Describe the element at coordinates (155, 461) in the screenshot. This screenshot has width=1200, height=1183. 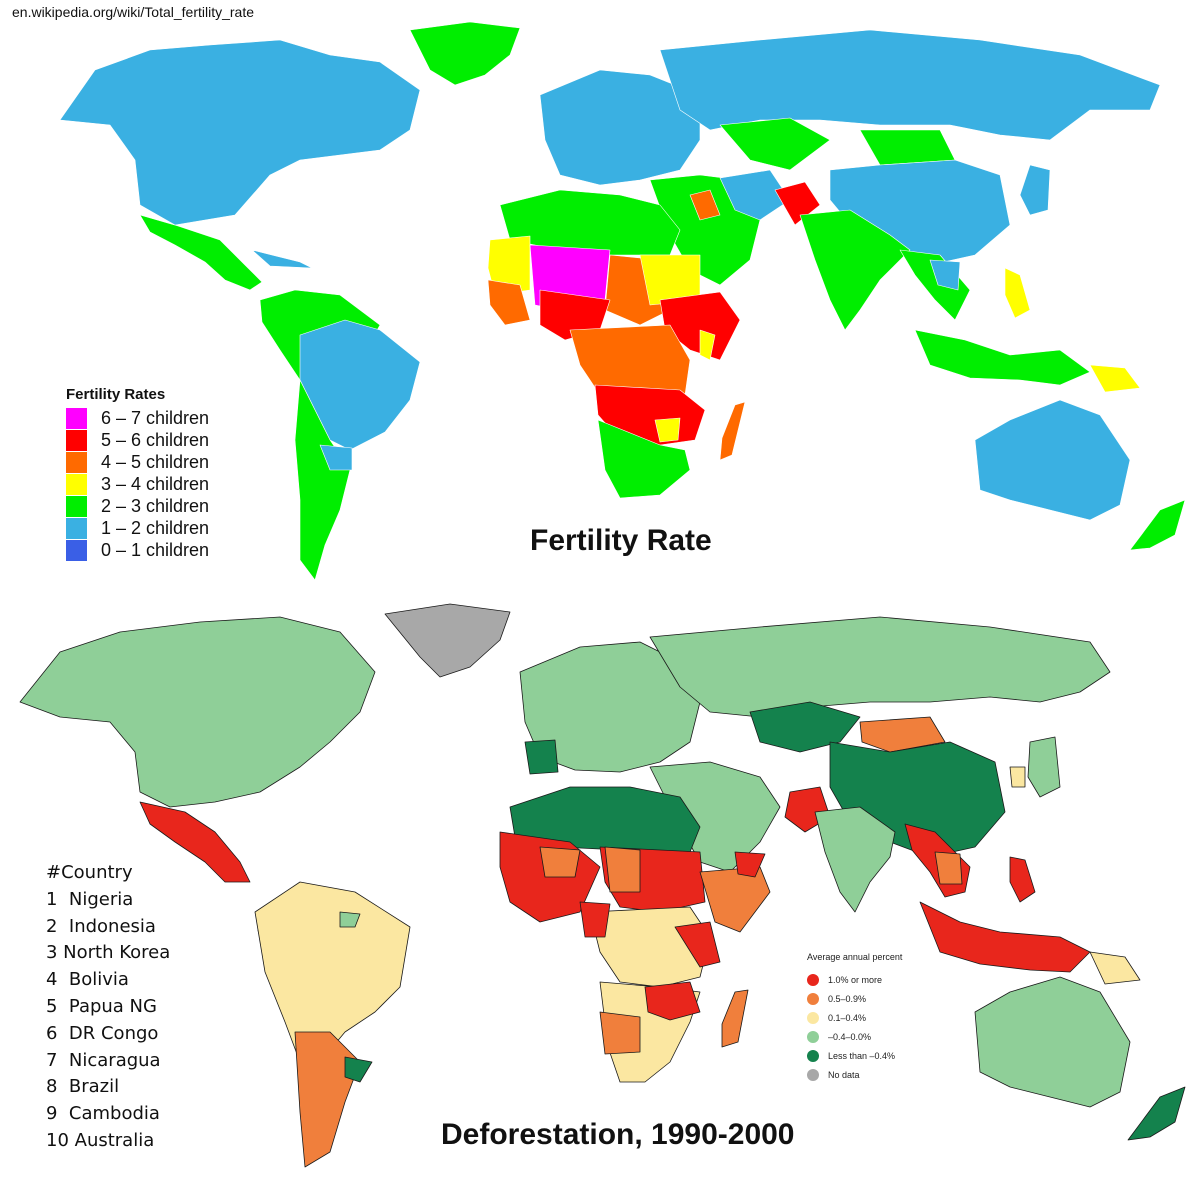
I see `legend-label: 4 – 5 children` at that location.